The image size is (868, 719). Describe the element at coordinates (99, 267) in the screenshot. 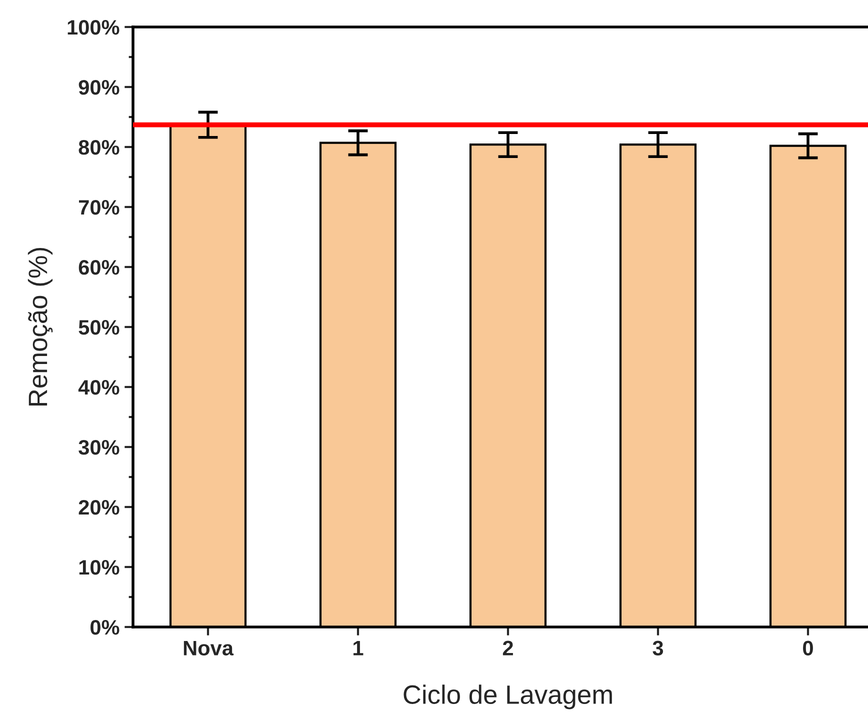

I see `y-tick-label: 60%` at that location.